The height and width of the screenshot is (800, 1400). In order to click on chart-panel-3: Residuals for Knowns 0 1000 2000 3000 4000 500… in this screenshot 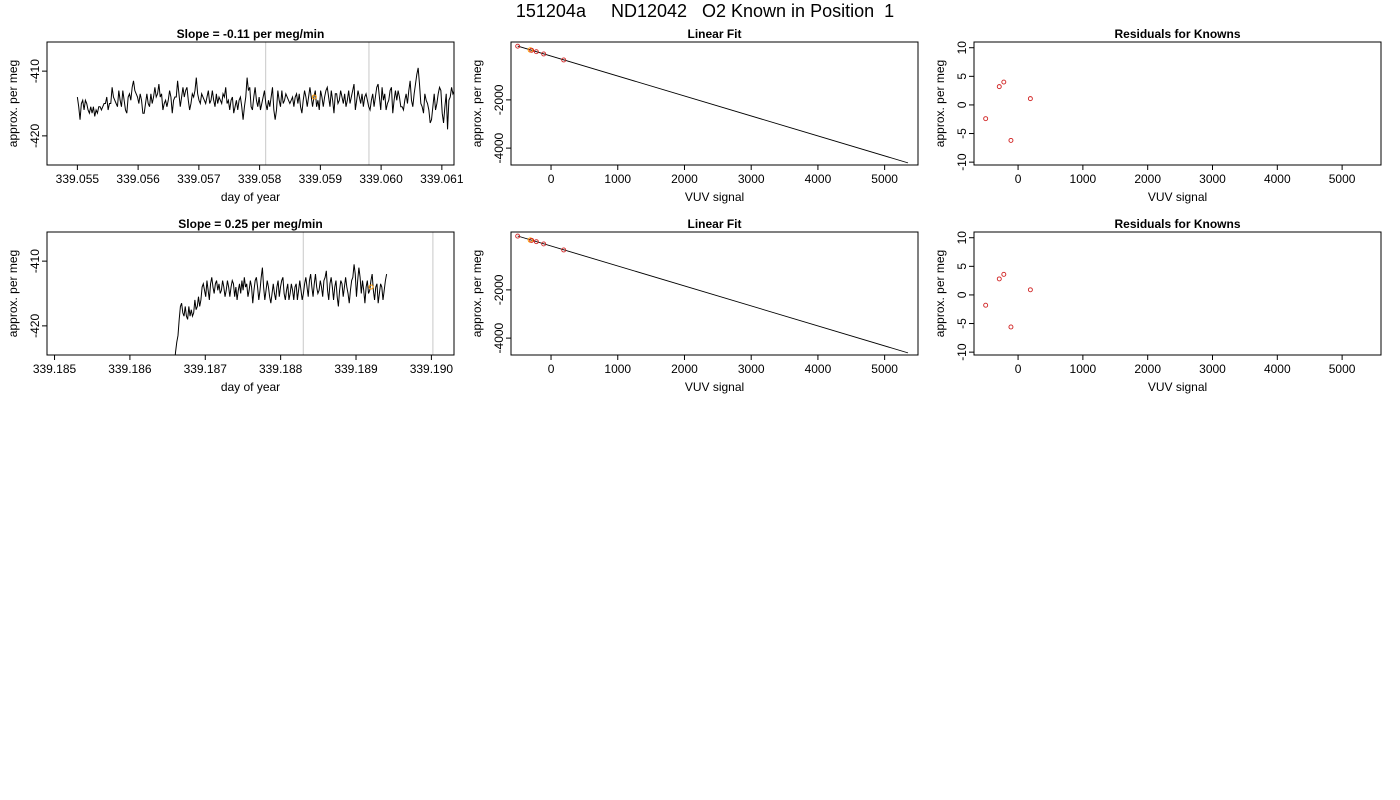, I will do `click(1157, 115)`.